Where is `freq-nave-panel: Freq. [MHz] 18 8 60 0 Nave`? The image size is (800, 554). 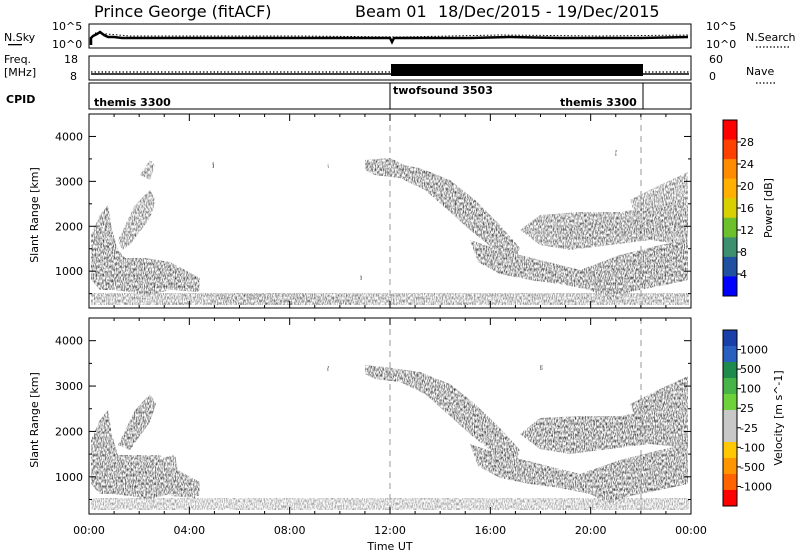 freq-nave-panel: Freq. [MHz] 18 8 60 0 Nave is located at coordinates (390, 68).